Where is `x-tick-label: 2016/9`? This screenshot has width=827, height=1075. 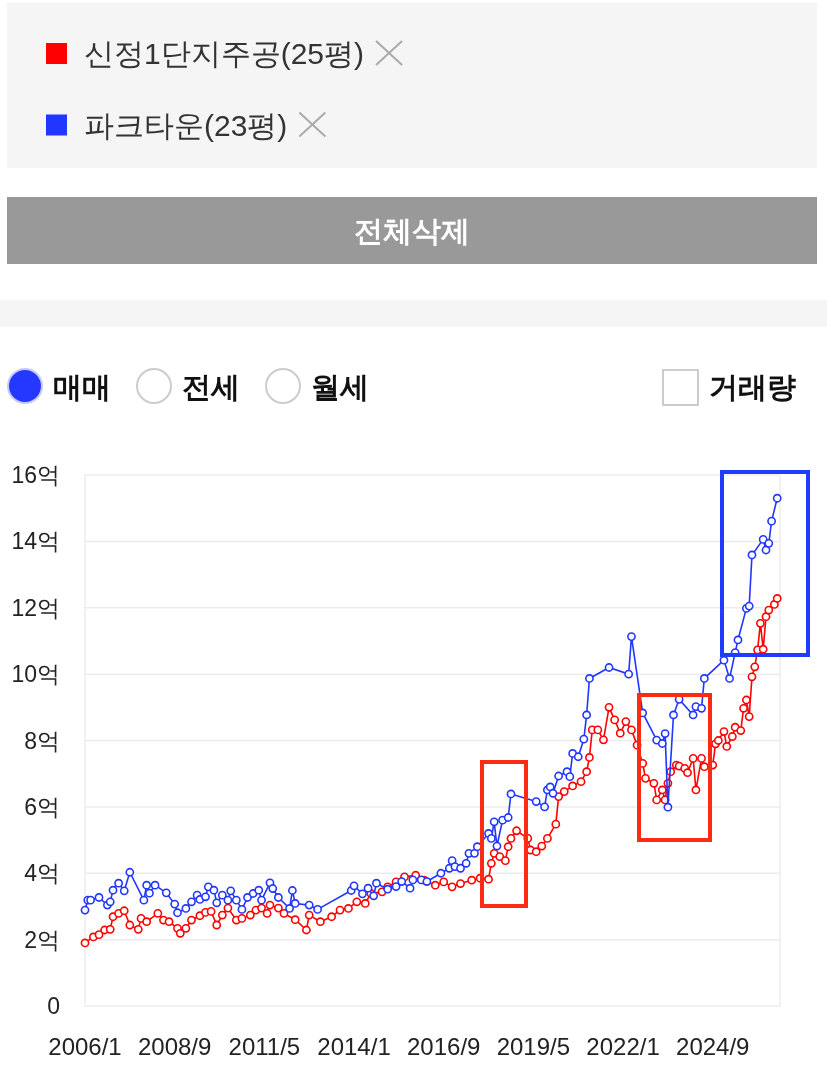 x-tick-label: 2016/9 is located at coordinates (444, 1046).